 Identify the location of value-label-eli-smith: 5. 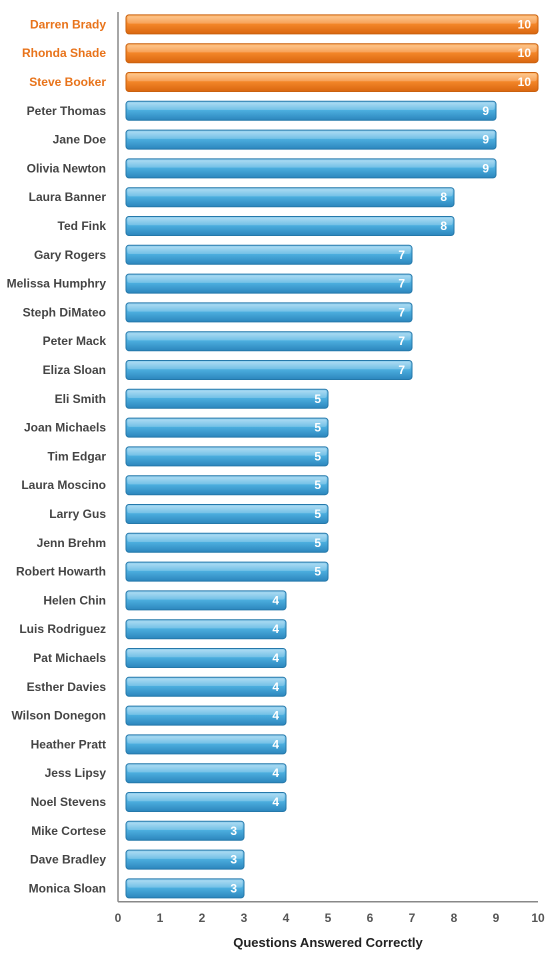
(317, 399).